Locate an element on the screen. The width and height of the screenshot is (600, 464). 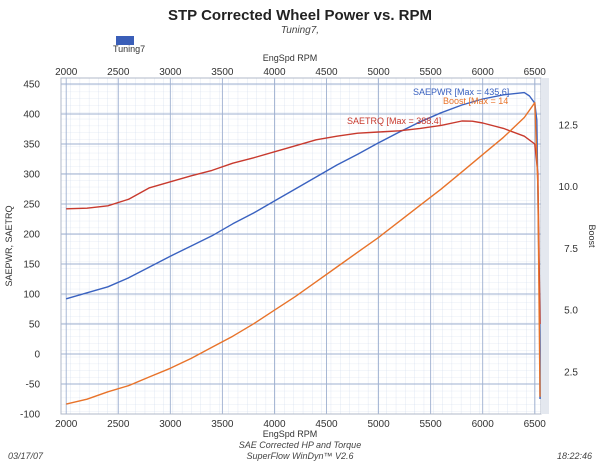
x-tick-label-top: 6500 is located at coordinates (535, 72).